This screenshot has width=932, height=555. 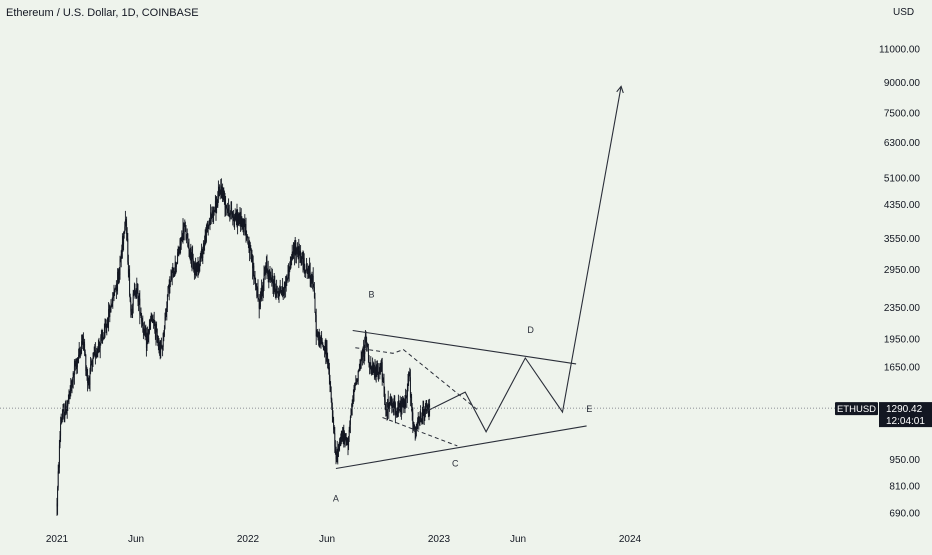 What do you see at coordinates (904, 514) in the screenshot?
I see `price-tick-label: 690.00` at bounding box center [904, 514].